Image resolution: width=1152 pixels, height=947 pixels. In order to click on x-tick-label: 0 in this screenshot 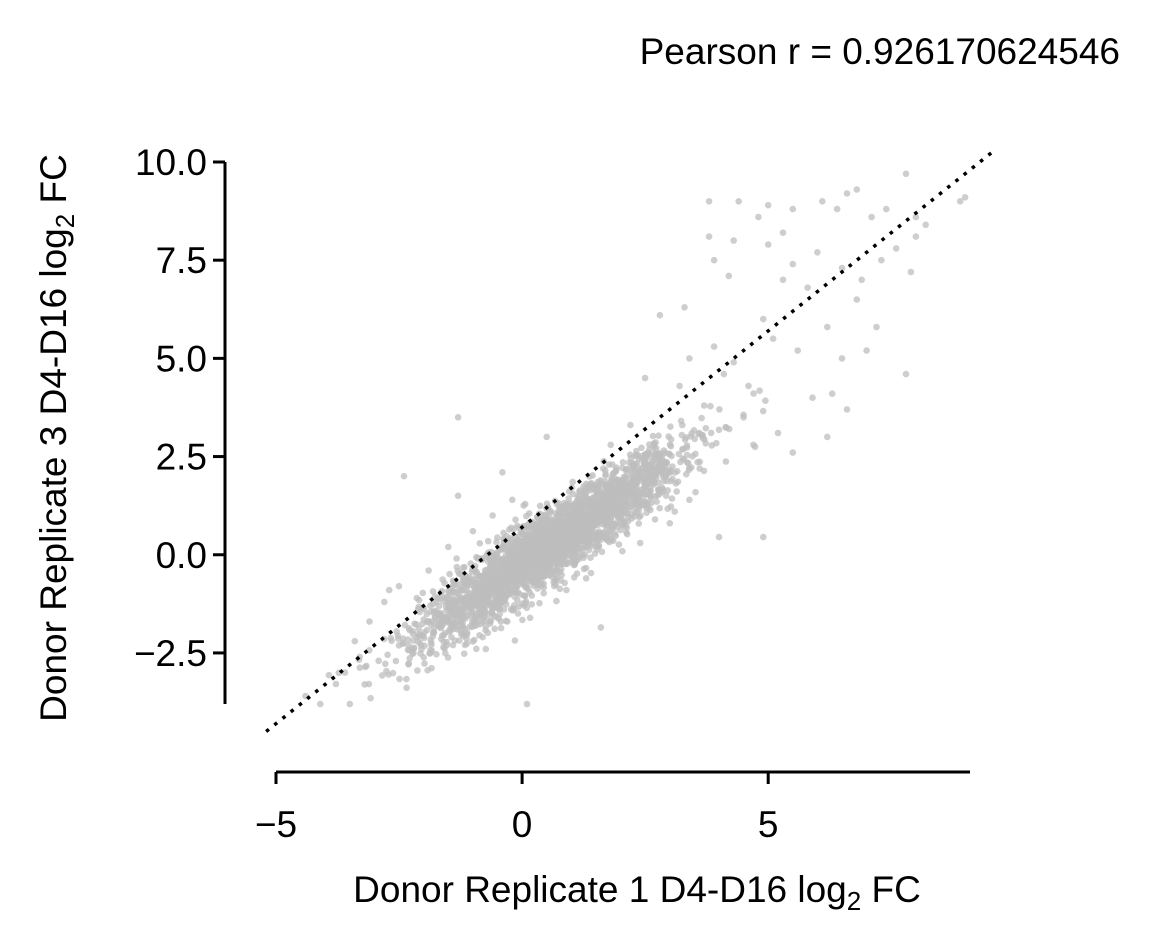, I will do `click(522, 824)`.